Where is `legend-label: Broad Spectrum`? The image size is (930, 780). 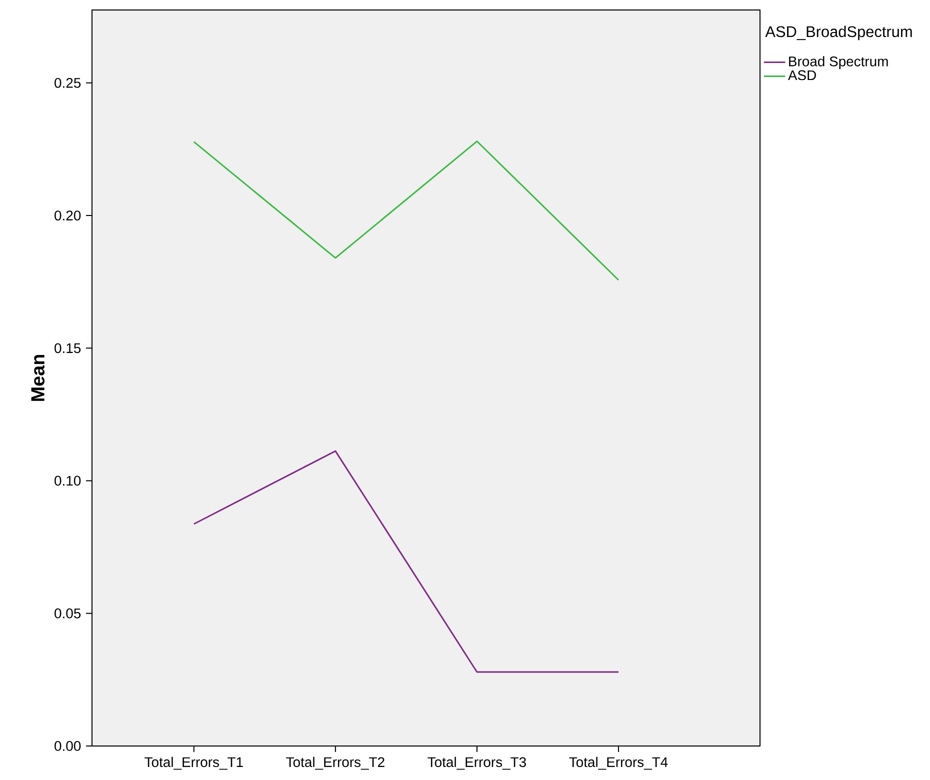
legend-label: Broad Spectrum is located at coordinates (838, 63).